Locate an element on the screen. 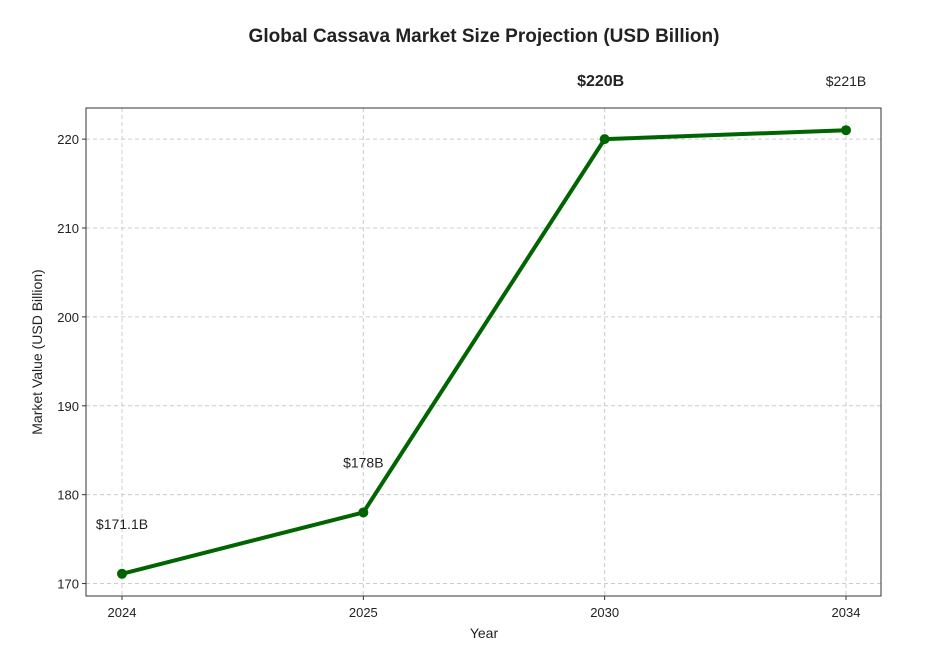  x-axis: 2024 2025 2030 2034 is located at coordinates (484, 608).